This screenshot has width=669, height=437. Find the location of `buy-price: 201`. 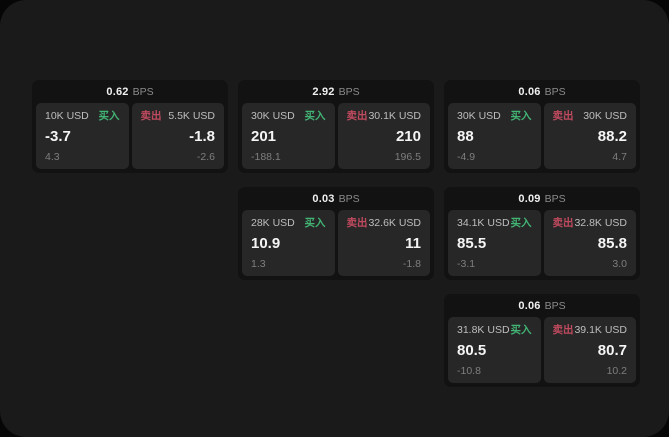

buy-price: 201 is located at coordinates (264, 136).